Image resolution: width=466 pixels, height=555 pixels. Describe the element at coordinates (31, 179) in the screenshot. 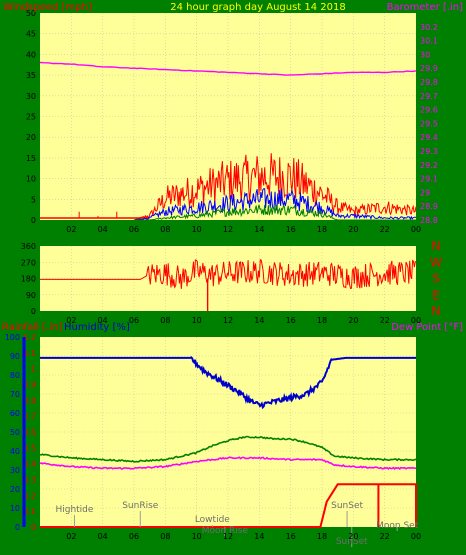

I see `y-left-tick-label: 10` at that location.